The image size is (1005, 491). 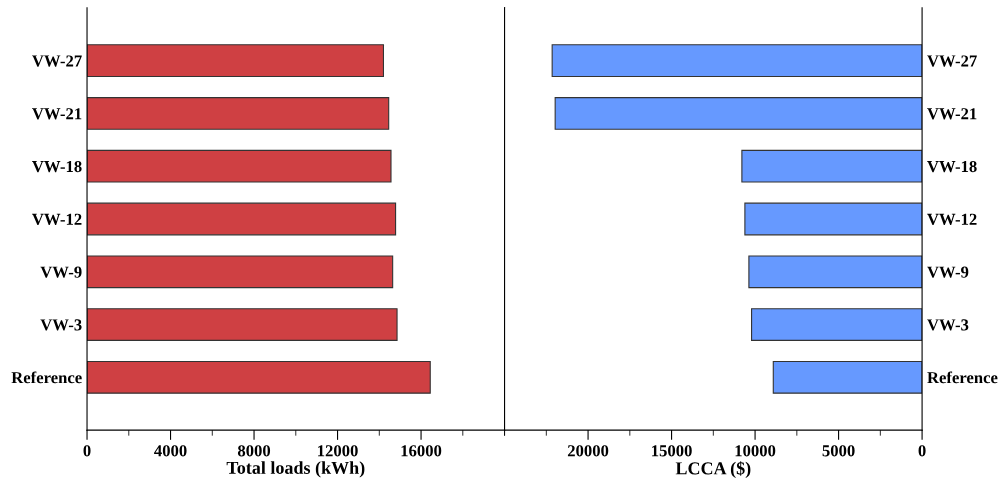 What do you see at coordinates (713, 470) in the screenshot?
I see `x-axis-title: LCCA ($)` at bounding box center [713, 470].